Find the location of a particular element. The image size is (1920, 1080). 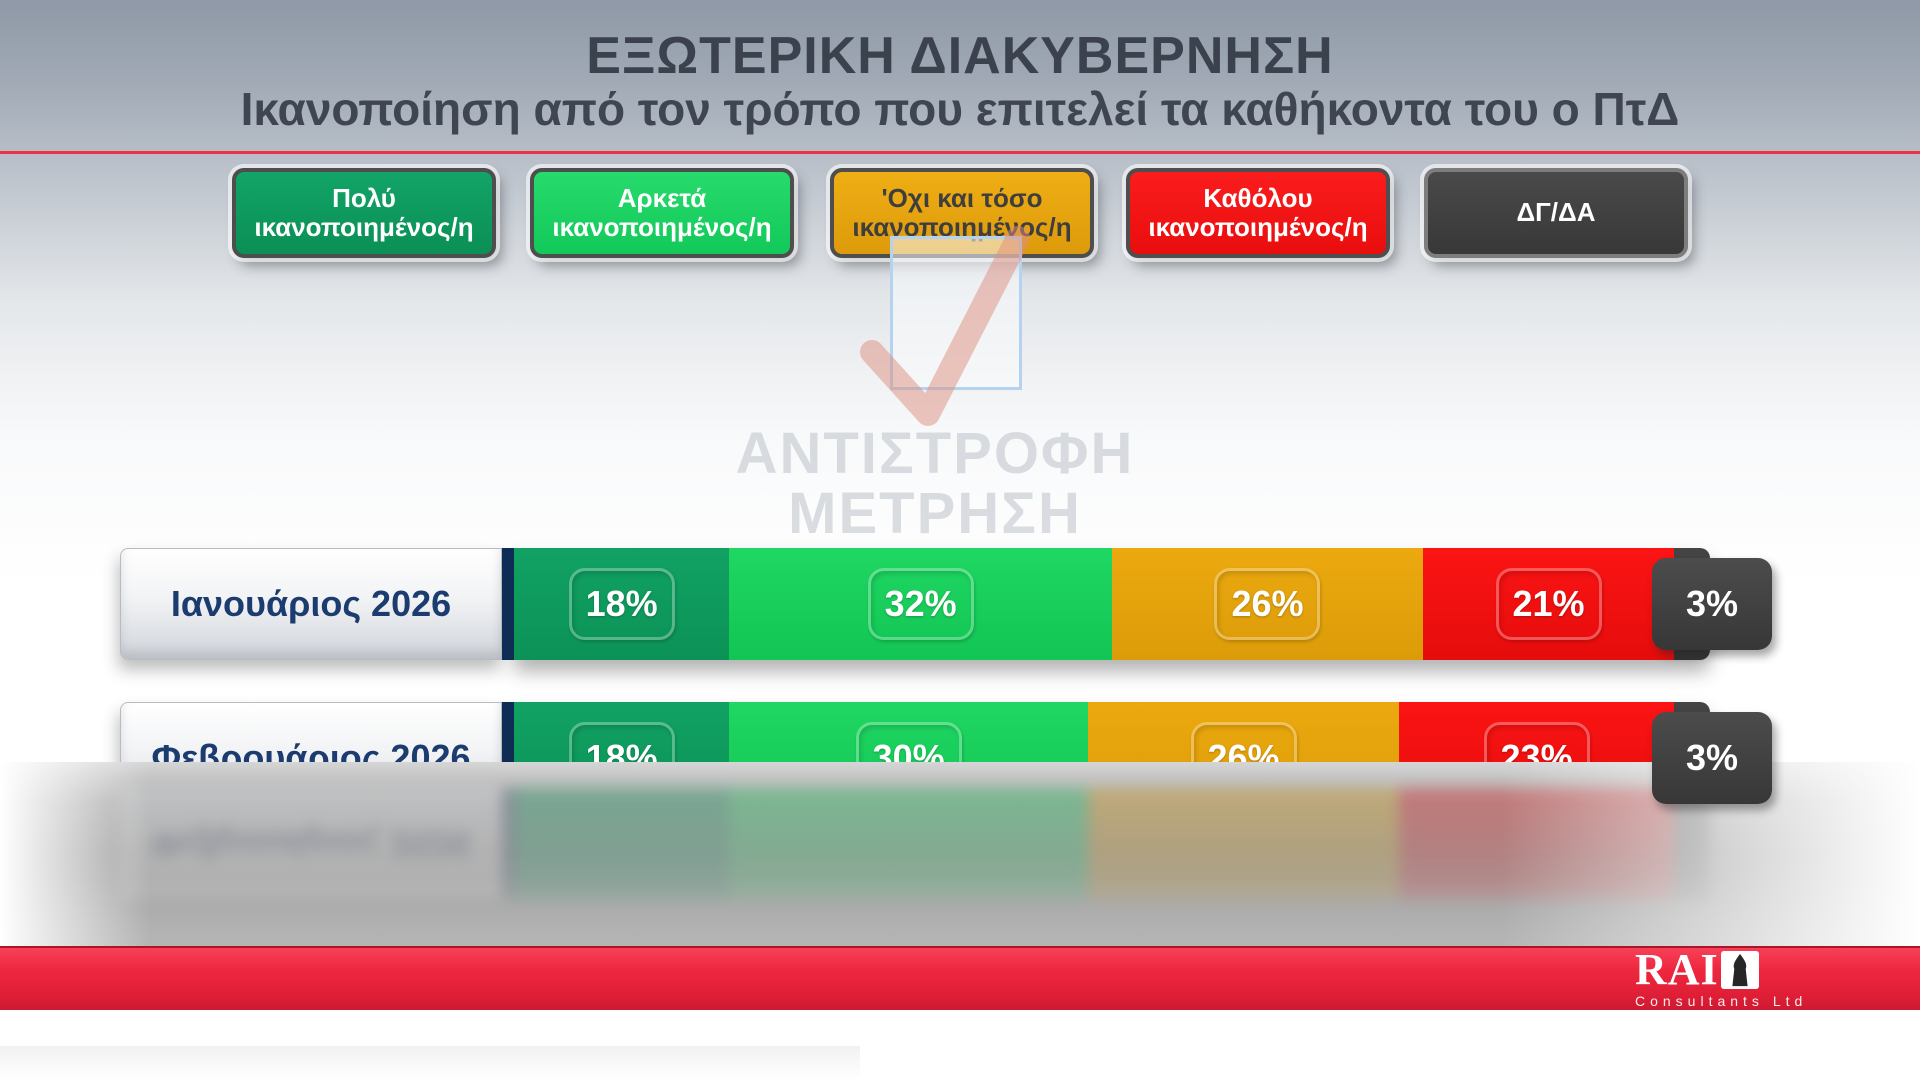

bottom-shade is located at coordinates (430, 1063).